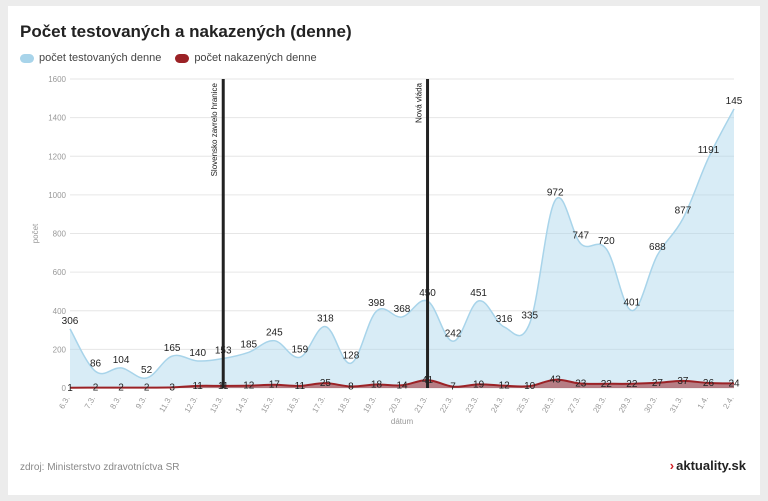  I want to click on data-label: 159, so click(300, 349).